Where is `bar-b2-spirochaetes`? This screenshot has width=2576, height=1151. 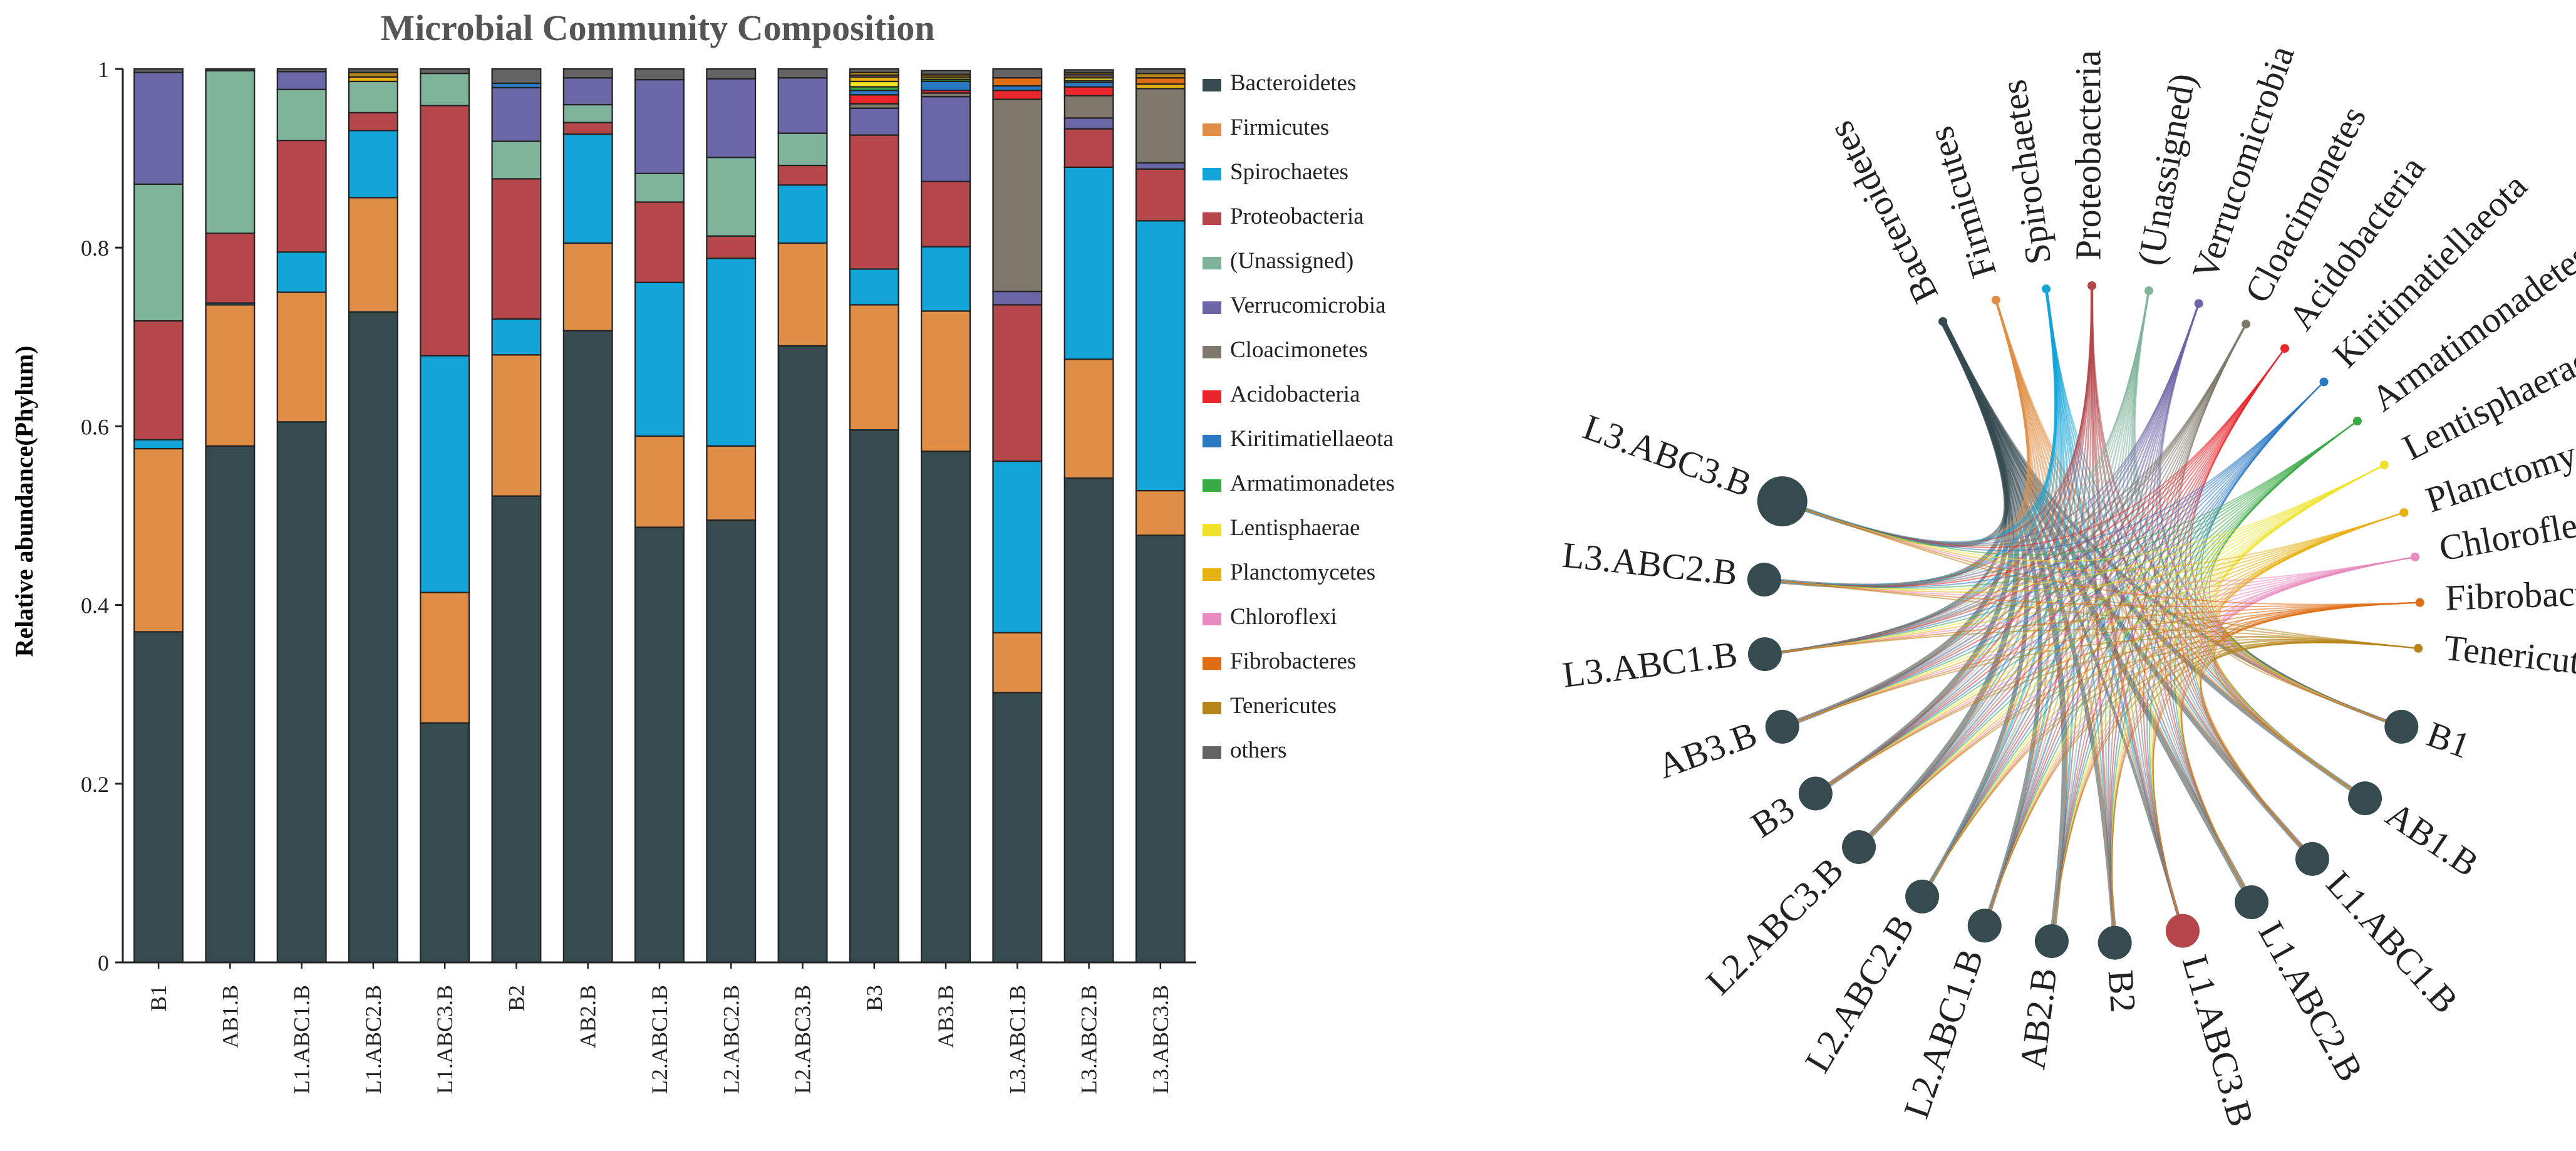
bar-b2-spirochaetes is located at coordinates (516, 337).